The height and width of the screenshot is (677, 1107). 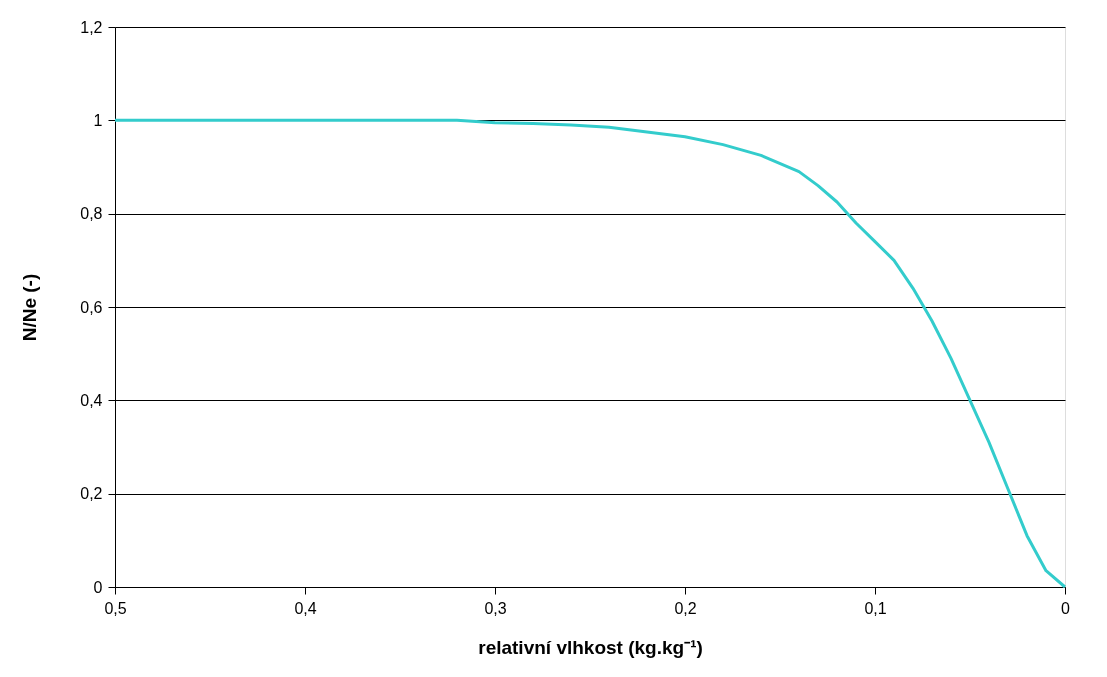 What do you see at coordinates (91, 27) in the screenshot?
I see `y-tick-label: 1,2` at bounding box center [91, 27].